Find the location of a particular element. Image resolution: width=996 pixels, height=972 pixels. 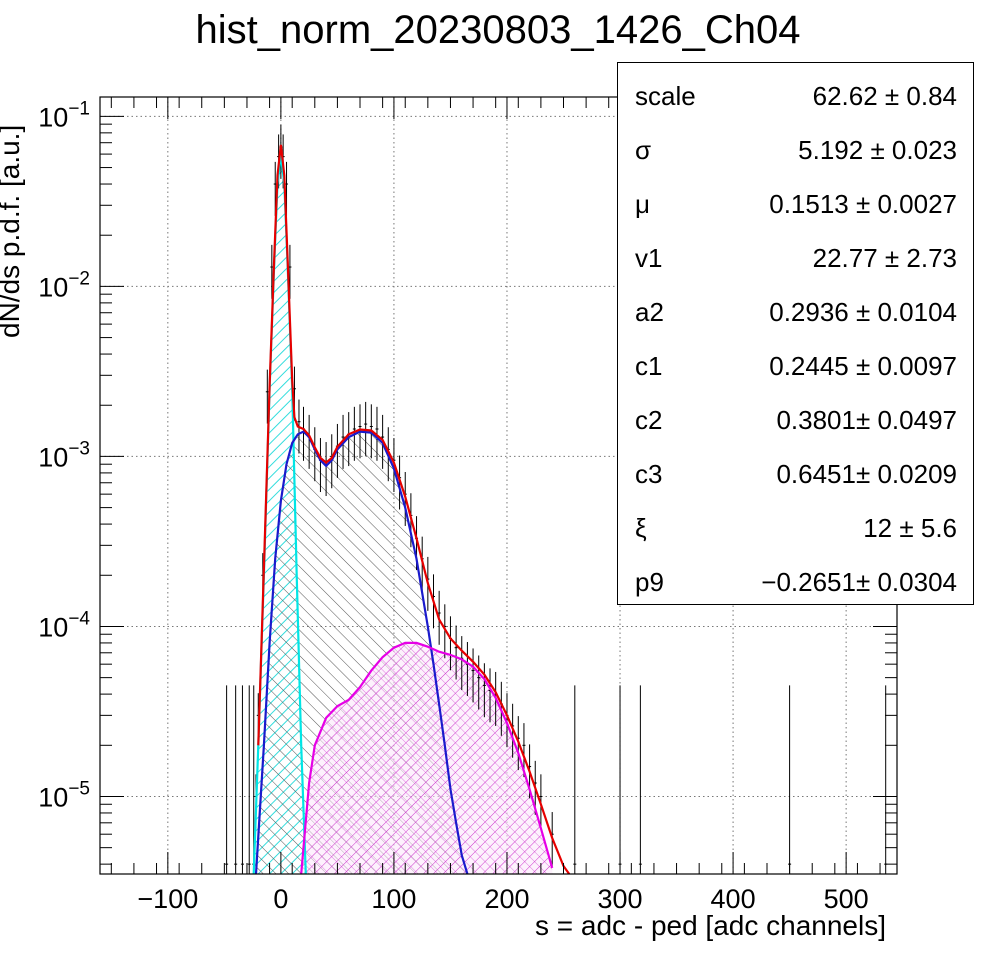

stat-row: ξ 12 ± 5.6 is located at coordinates (795, 526).